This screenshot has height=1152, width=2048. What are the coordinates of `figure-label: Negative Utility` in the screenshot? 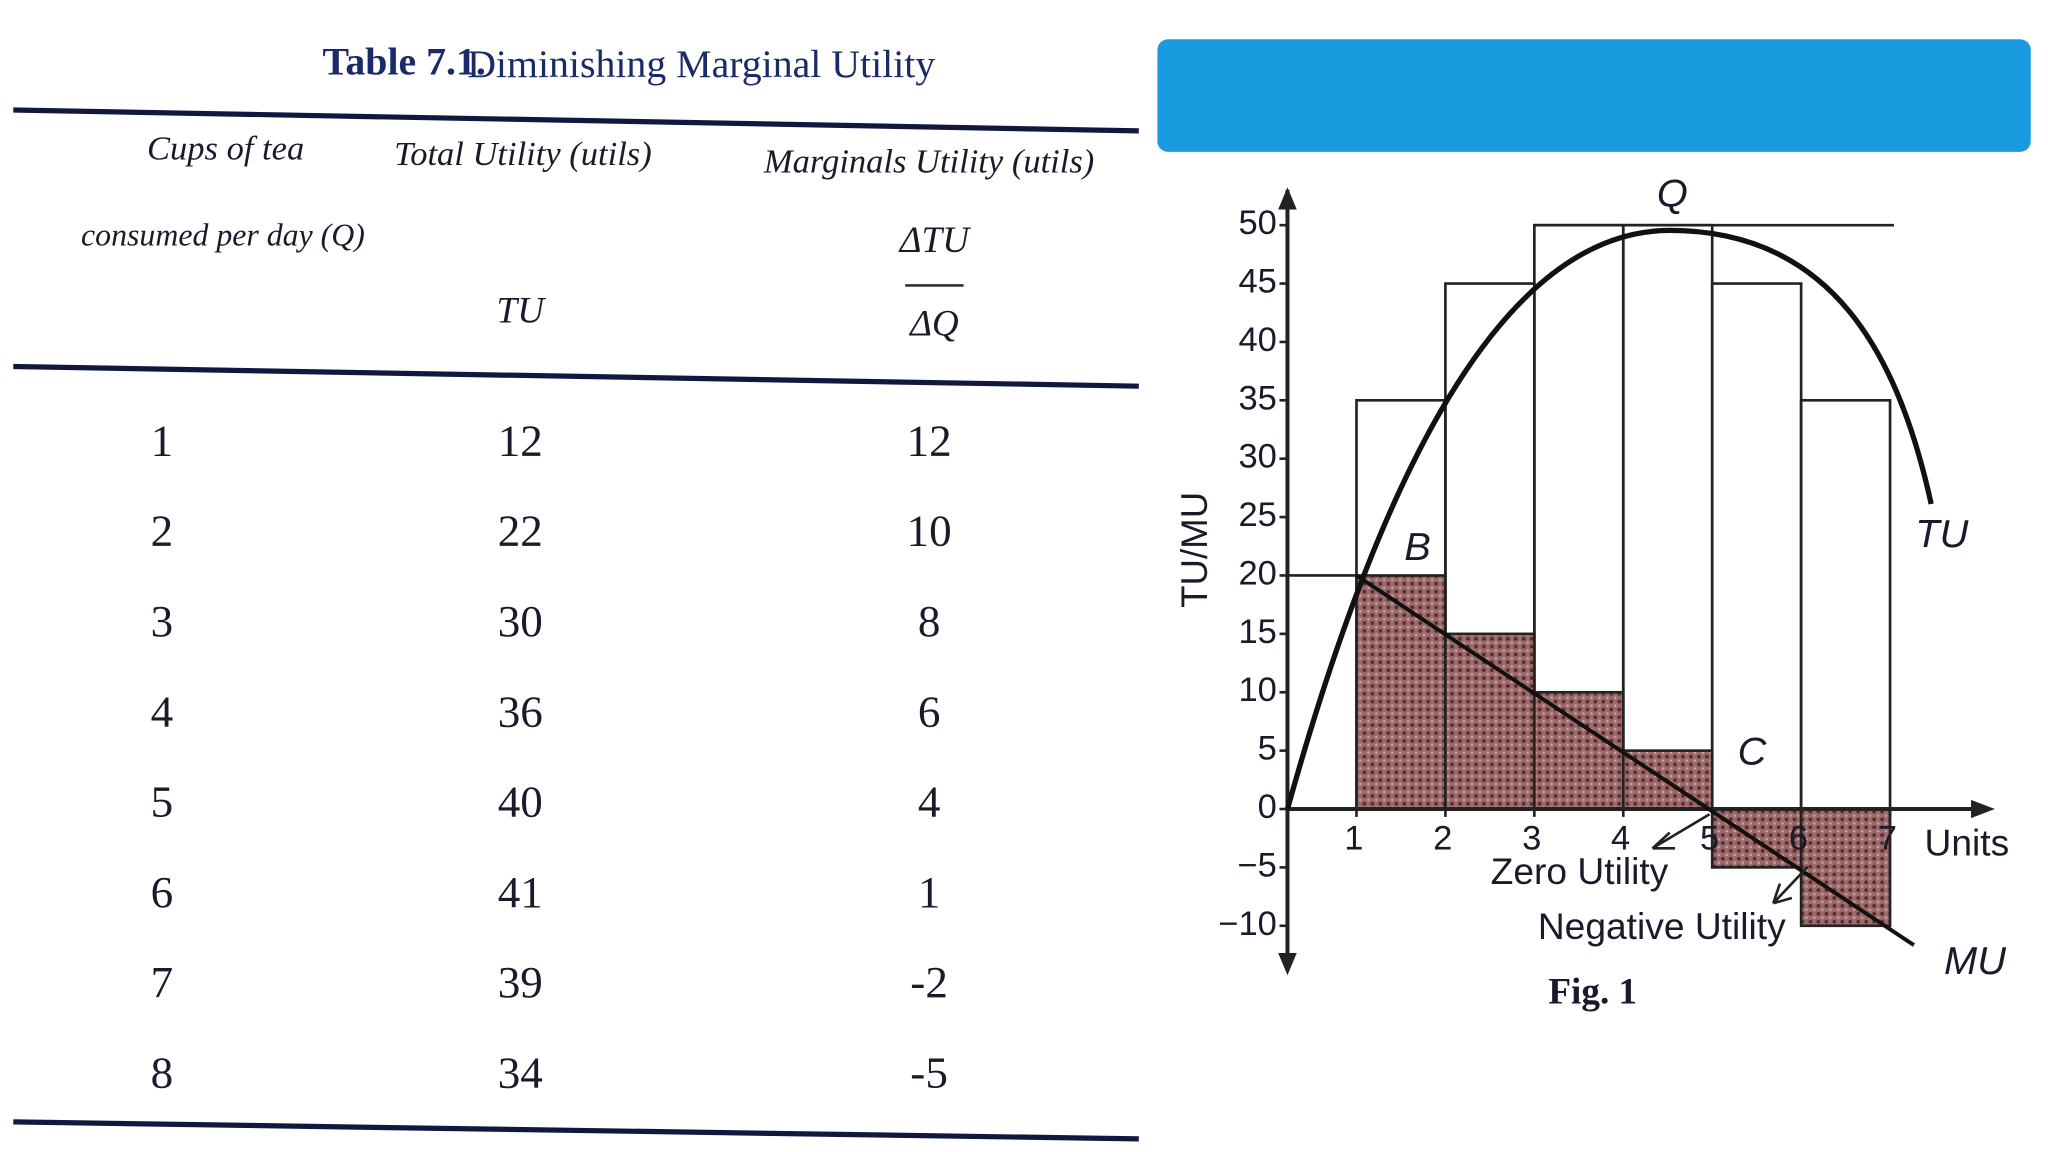 It's located at (1662, 926).